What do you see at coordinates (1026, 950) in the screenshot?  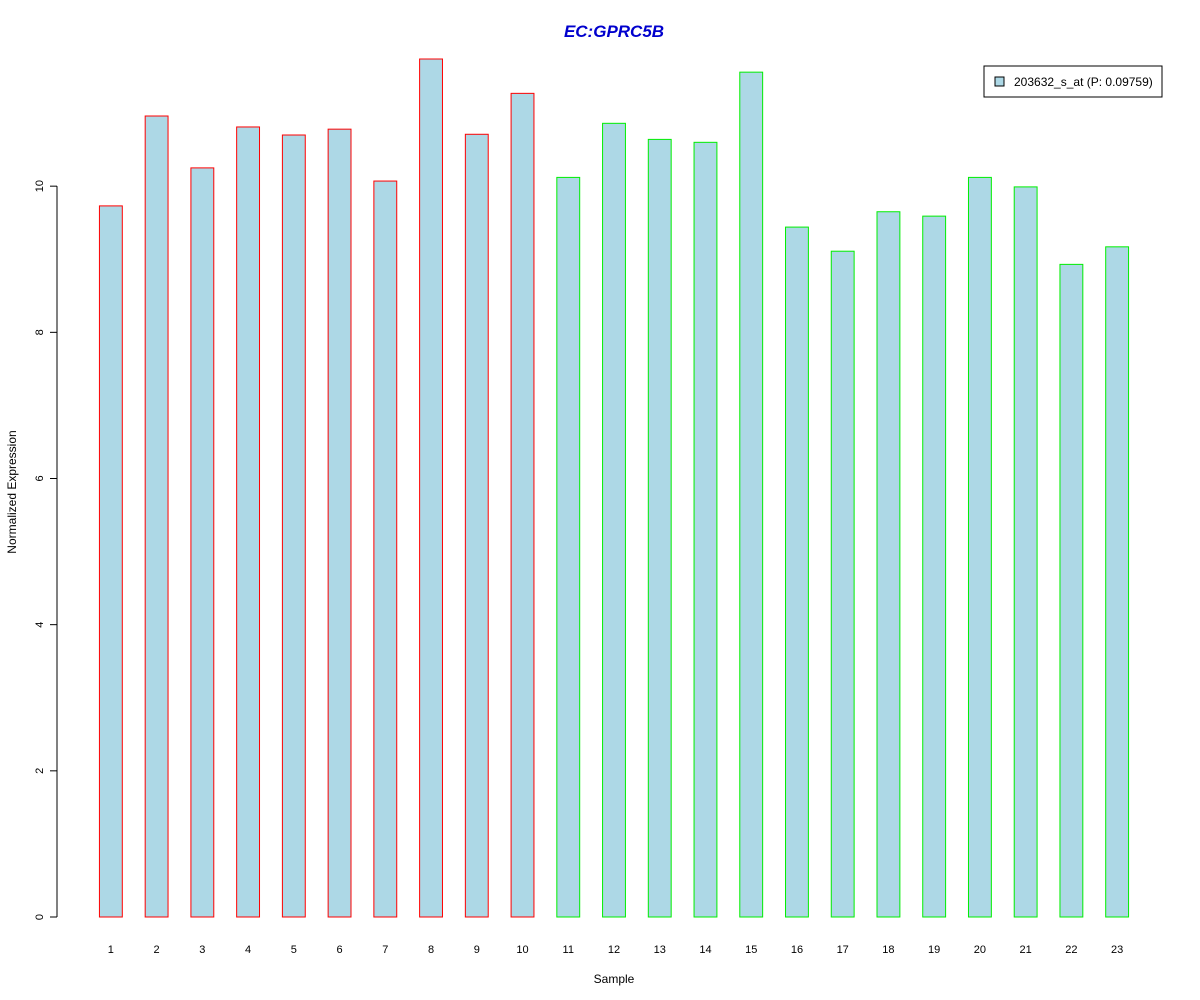 I see `x-tick-label: 21` at bounding box center [1026, 950].